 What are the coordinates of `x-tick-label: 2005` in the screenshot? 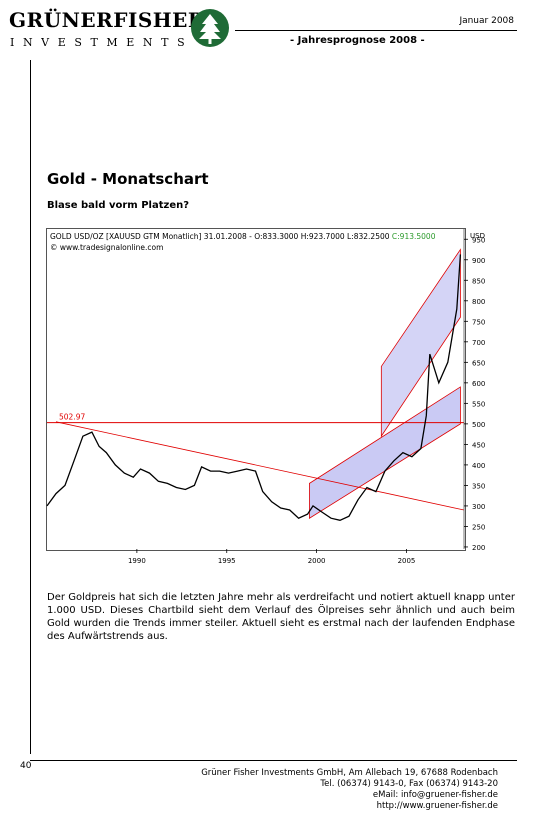 It's located at (407, 561).